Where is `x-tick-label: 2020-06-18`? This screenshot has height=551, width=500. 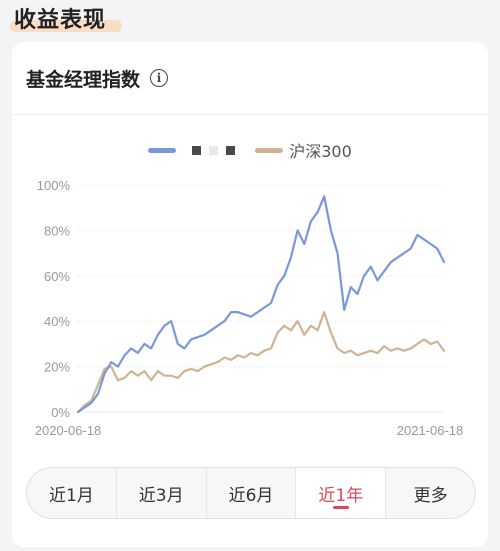
x-tick-label: 2020-06-18 is located at coordinates (68, 430).